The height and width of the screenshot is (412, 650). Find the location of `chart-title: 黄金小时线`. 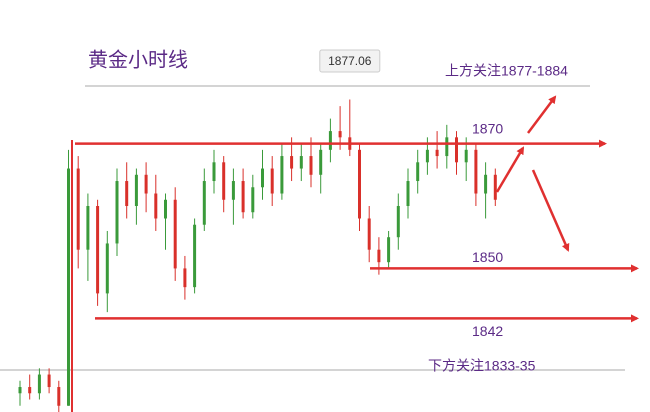

chart-title: 黄金小时线 is located at coordinates (138, 59).